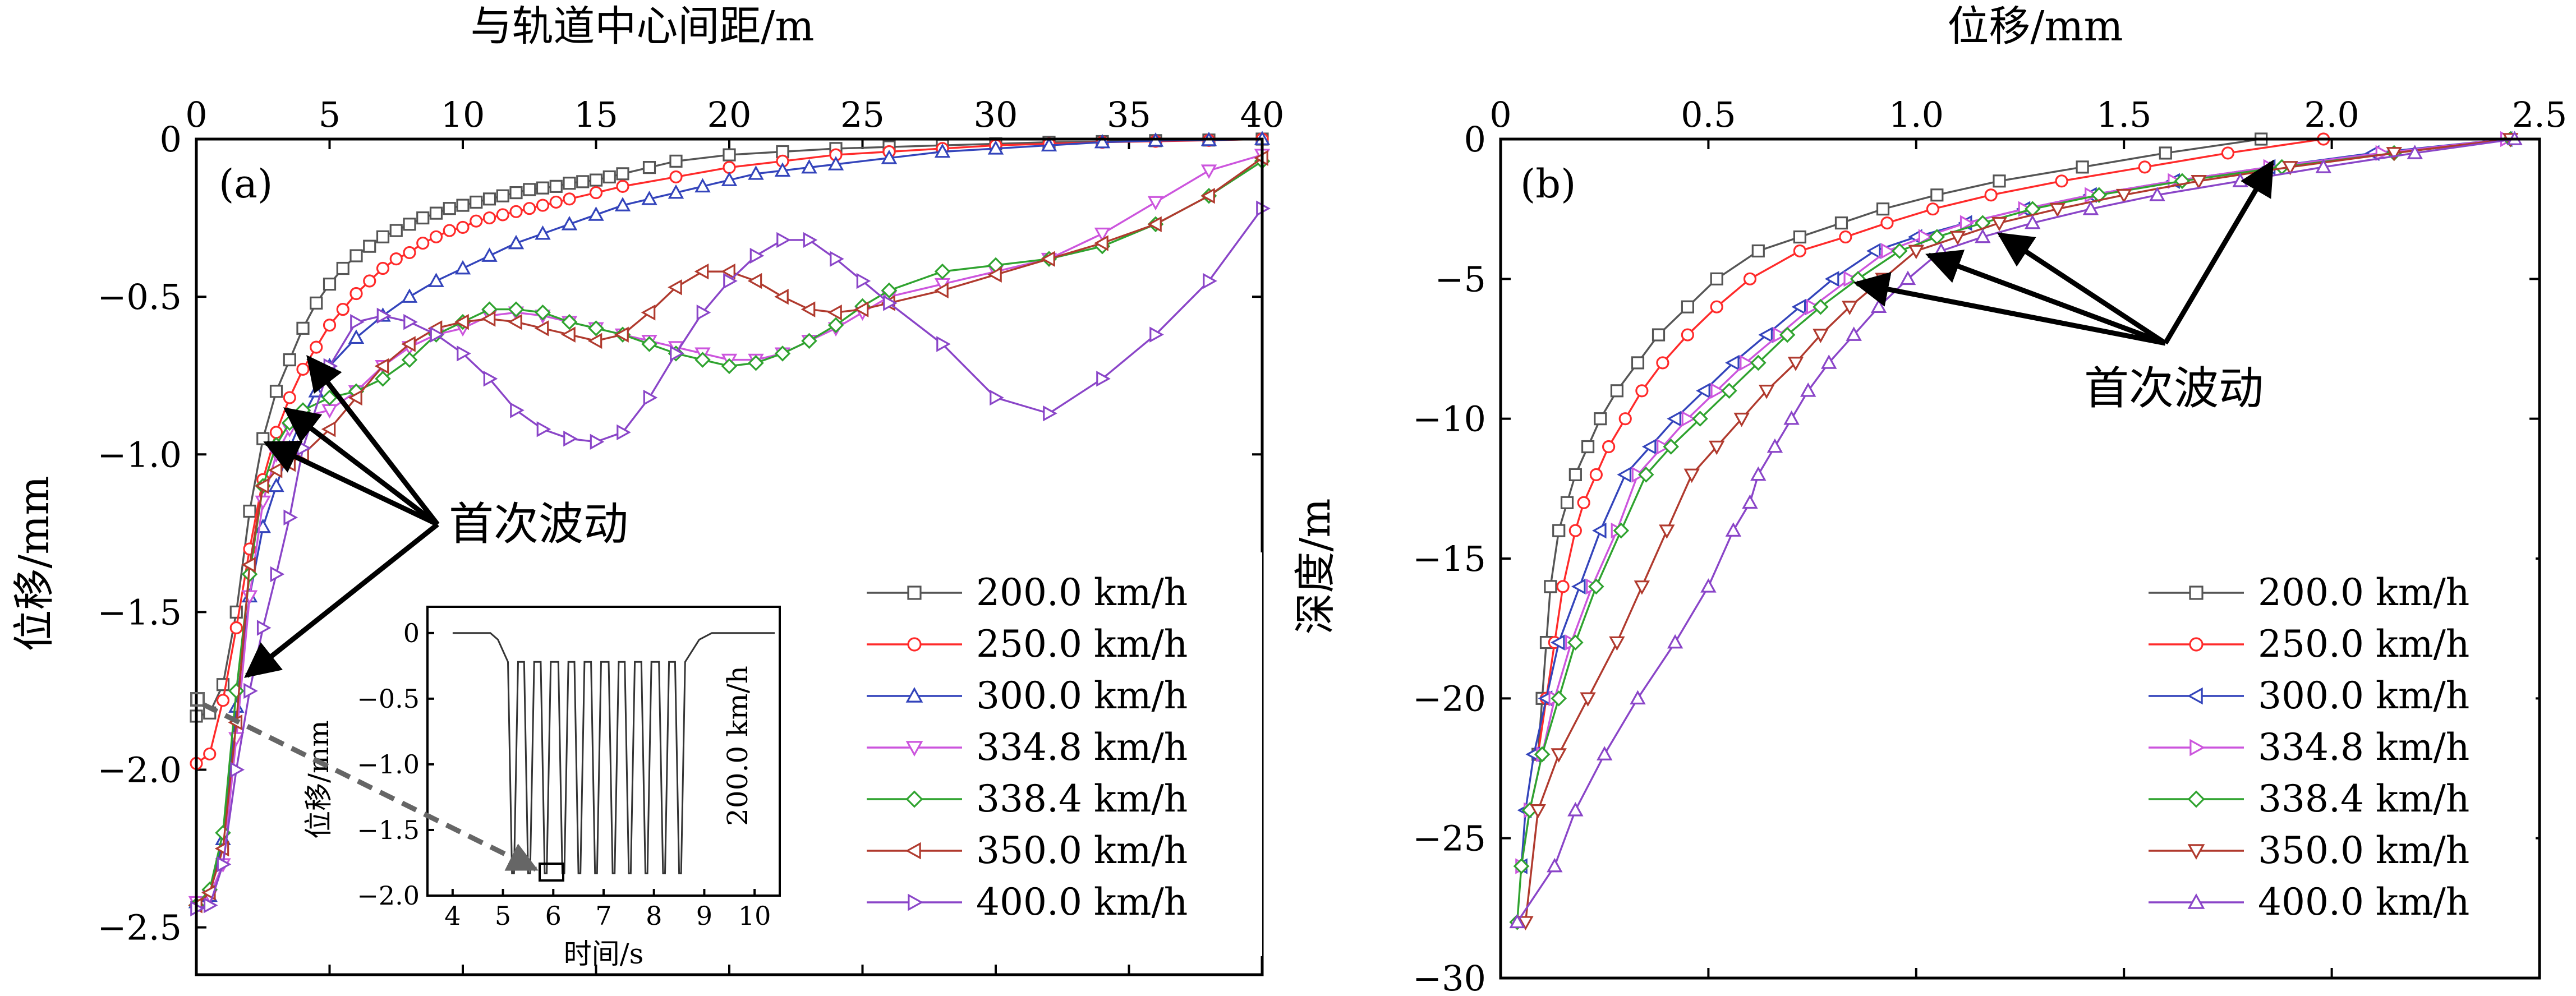  Describe the element at coordinates (1449, 699) in the screenshot. I see `y-tick-label: −20` at that location.